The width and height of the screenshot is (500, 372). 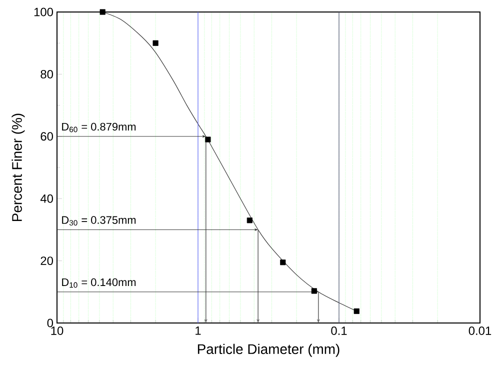 I want to click on y-axis-title: Percent Finer (%), so click(x=18, y=167).